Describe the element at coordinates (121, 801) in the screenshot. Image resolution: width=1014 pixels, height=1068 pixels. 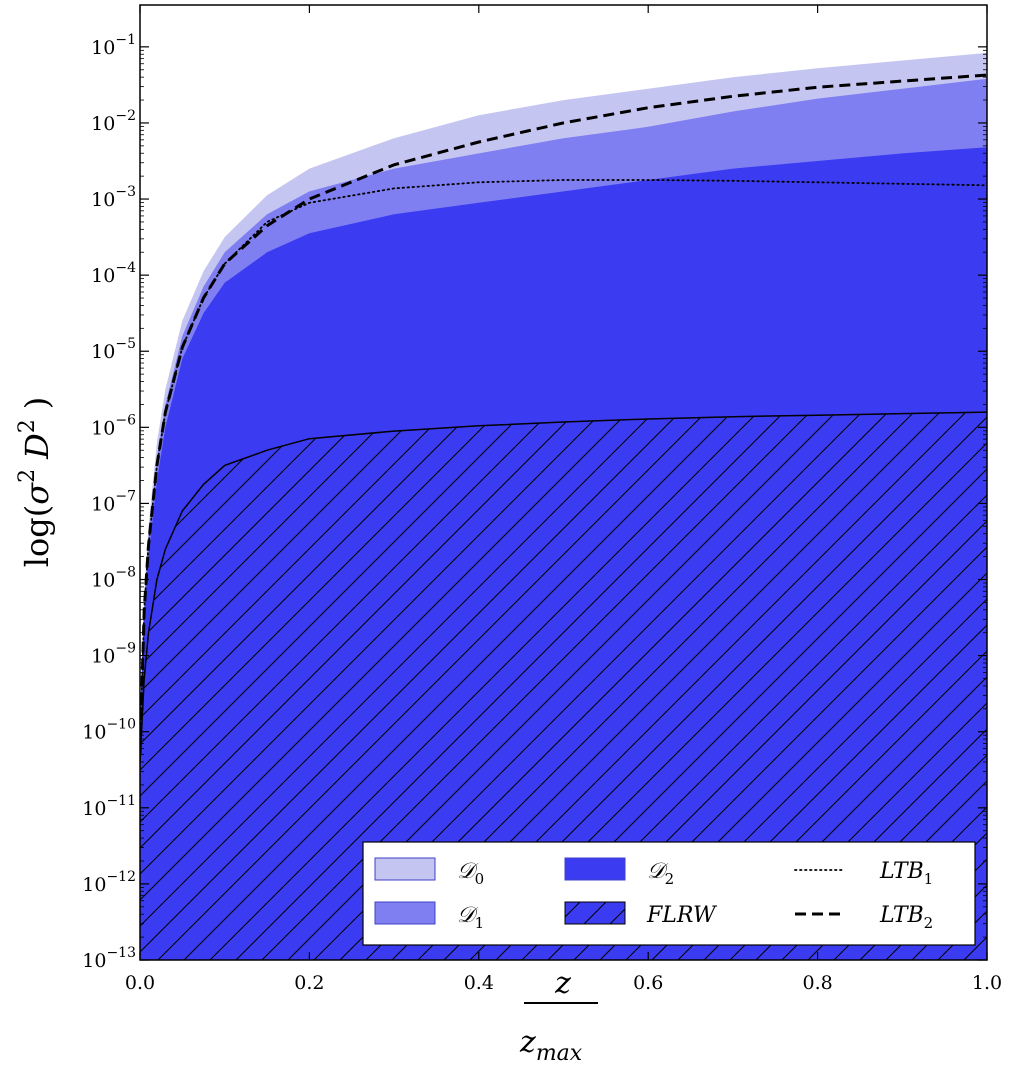
I see `y-tick-label-exponent: −11` at that location.